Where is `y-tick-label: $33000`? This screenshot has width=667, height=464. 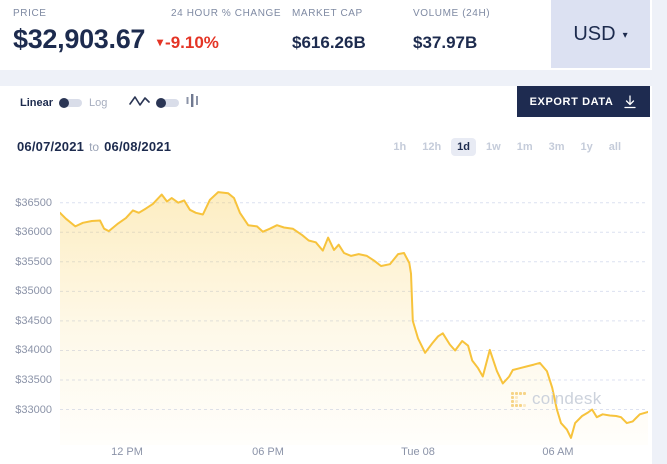 y-tick-label: $33000 is located at coordinates (33, 410).